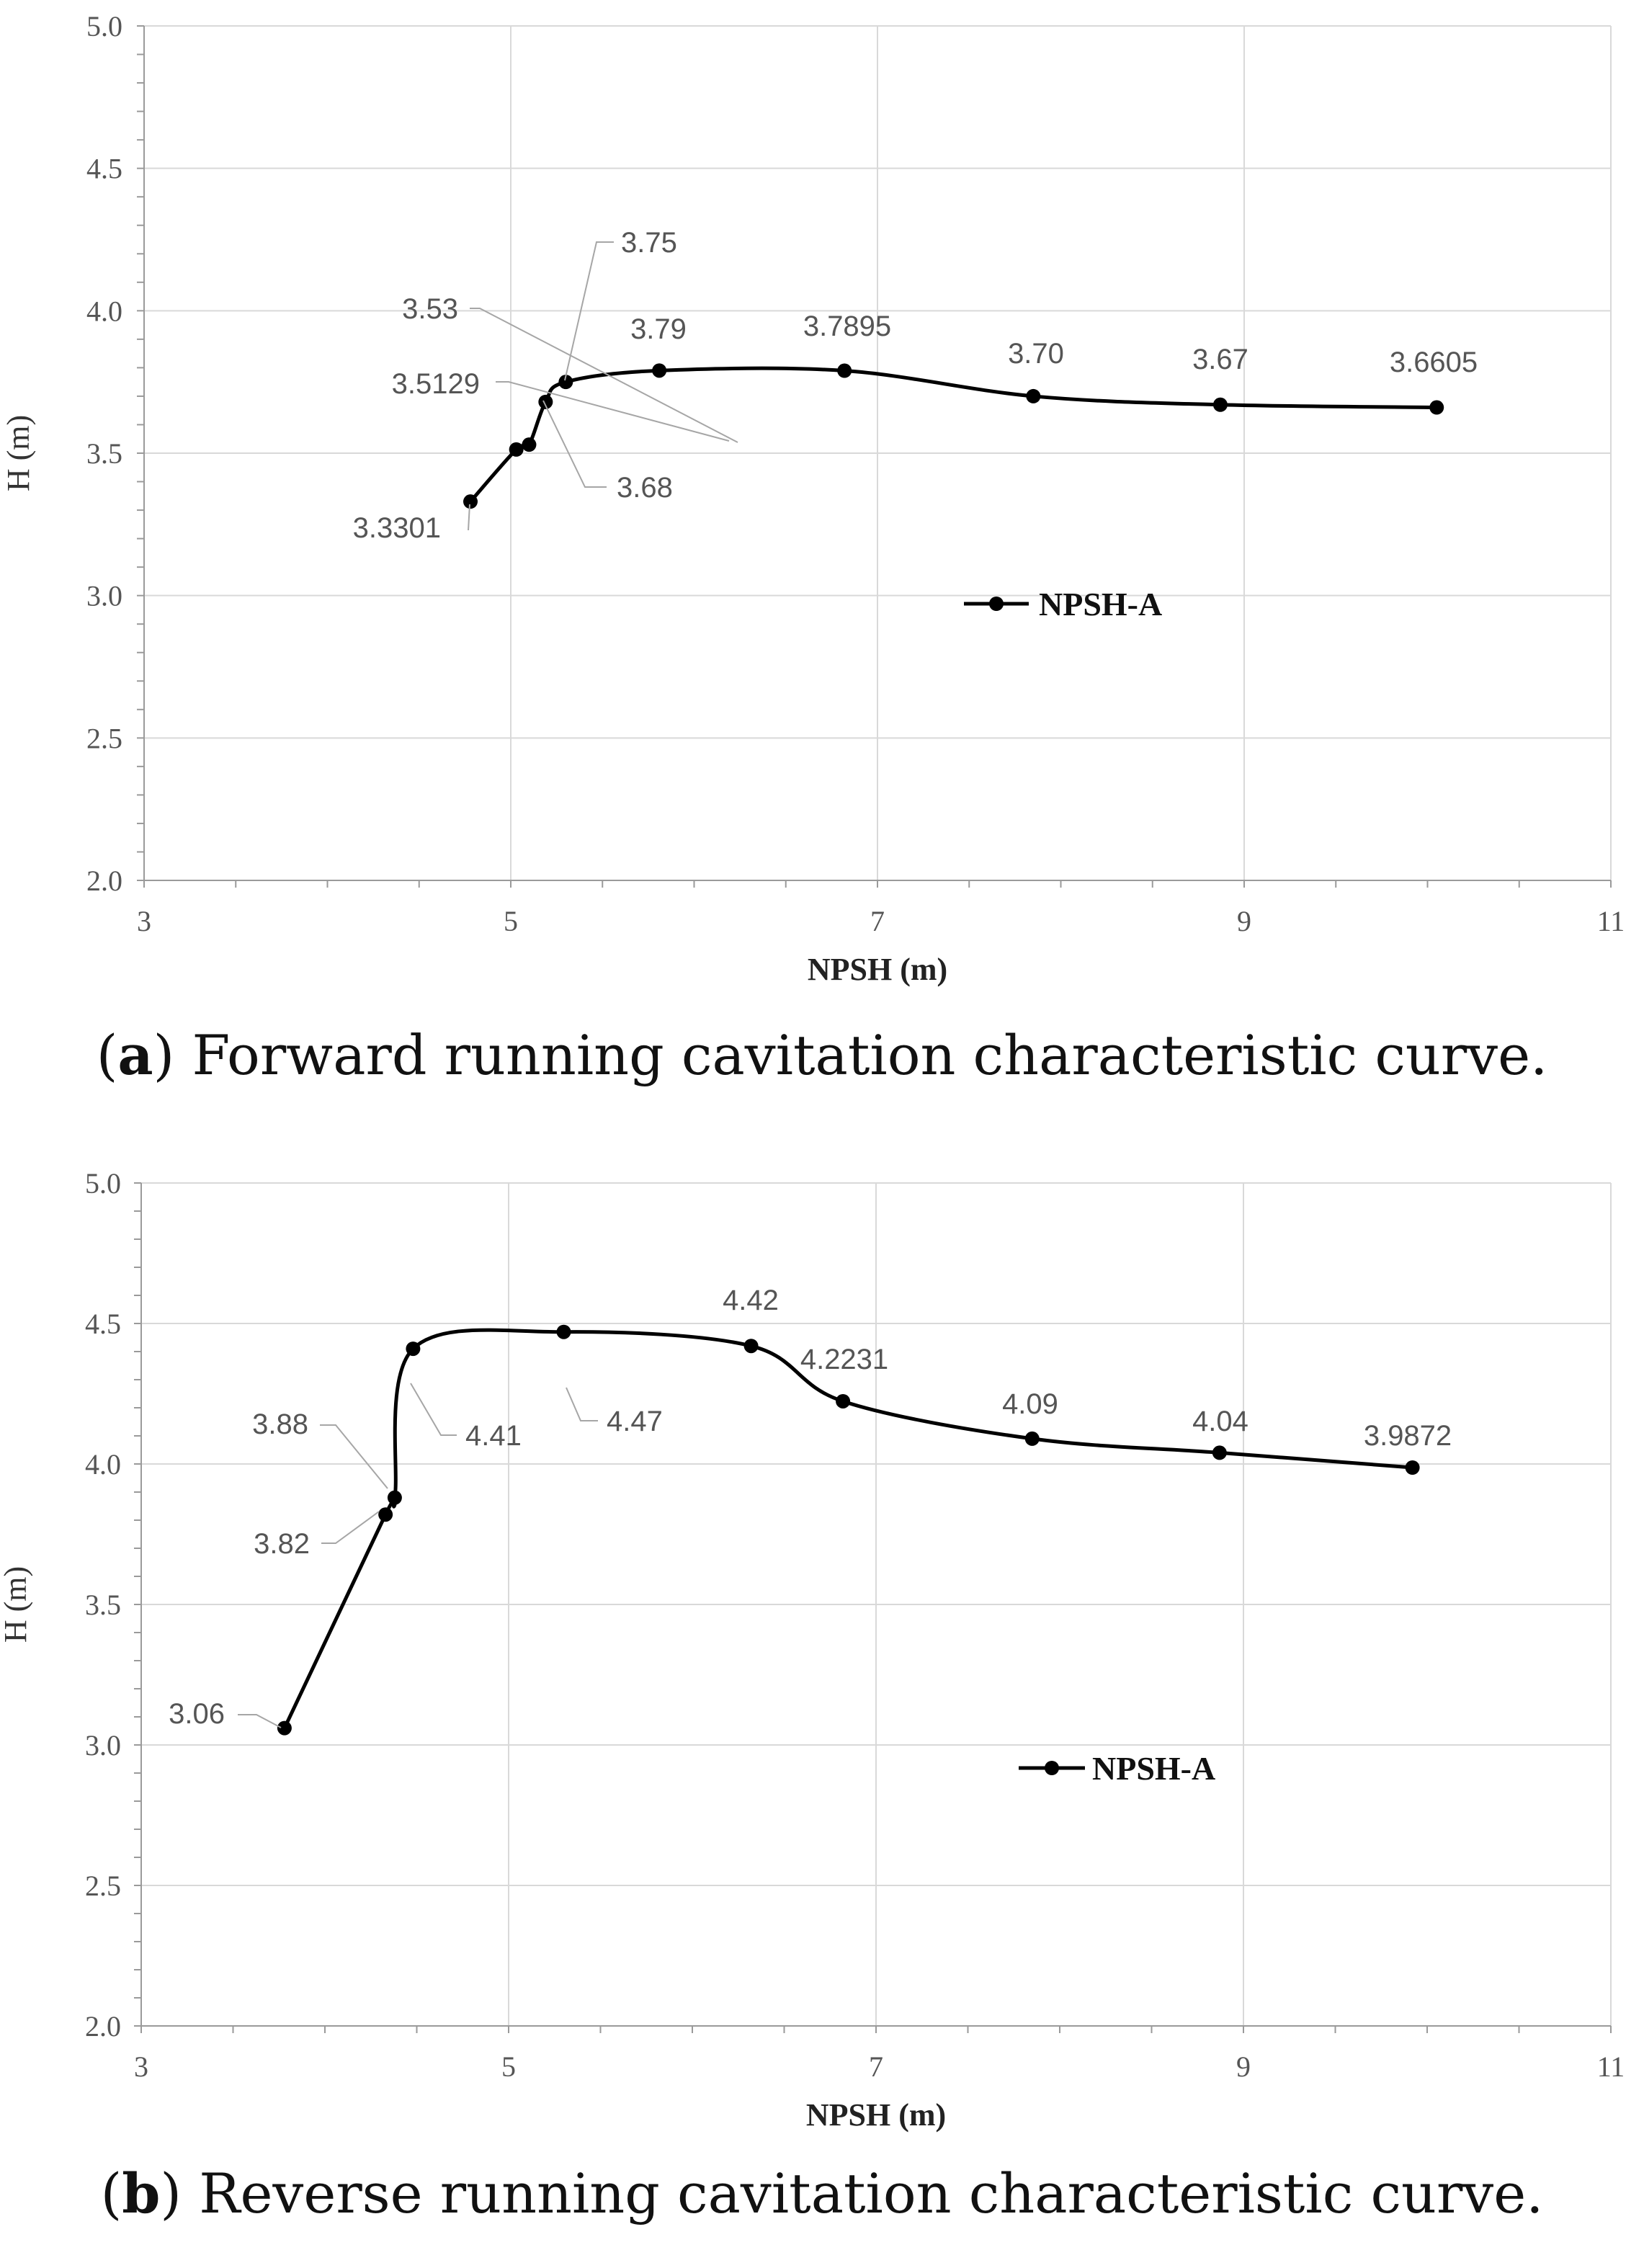 The width and height of the screenshot is (1644, 2268). Describe the element at coordinates (436, 384) in the screenshot. I see `data-label: 3.5129` at that location.